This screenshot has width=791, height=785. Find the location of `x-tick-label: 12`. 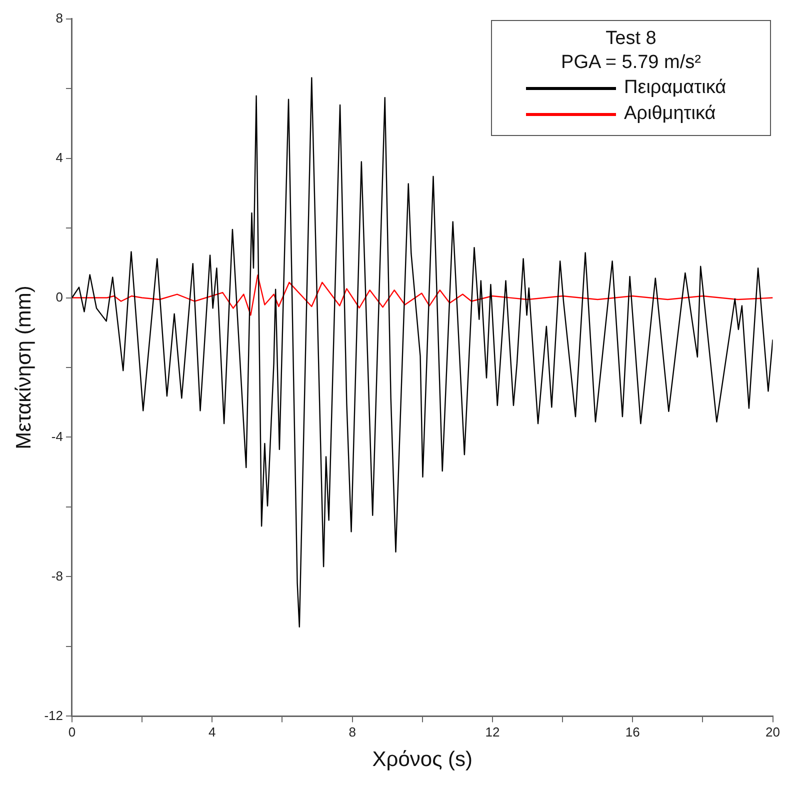

x-tick-label: 12 is located at coordinates (492, 732).